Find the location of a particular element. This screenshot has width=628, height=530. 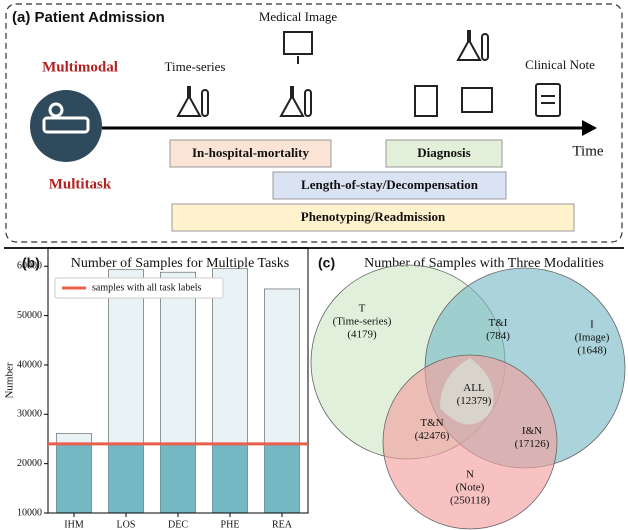

y-tick-label: 30000 is located at coordinates (29, 414).